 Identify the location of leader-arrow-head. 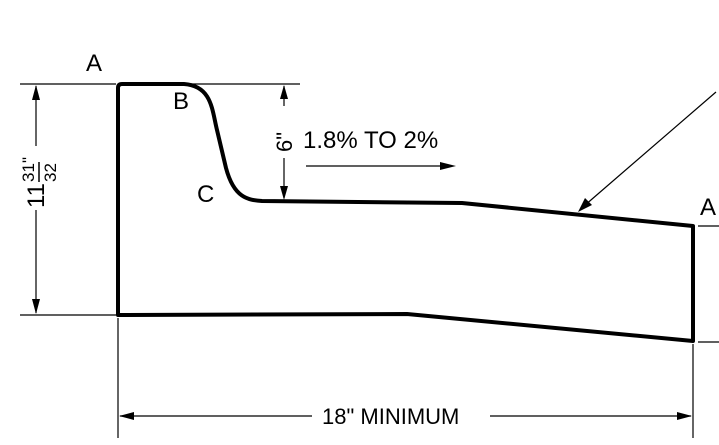
(585, 205).